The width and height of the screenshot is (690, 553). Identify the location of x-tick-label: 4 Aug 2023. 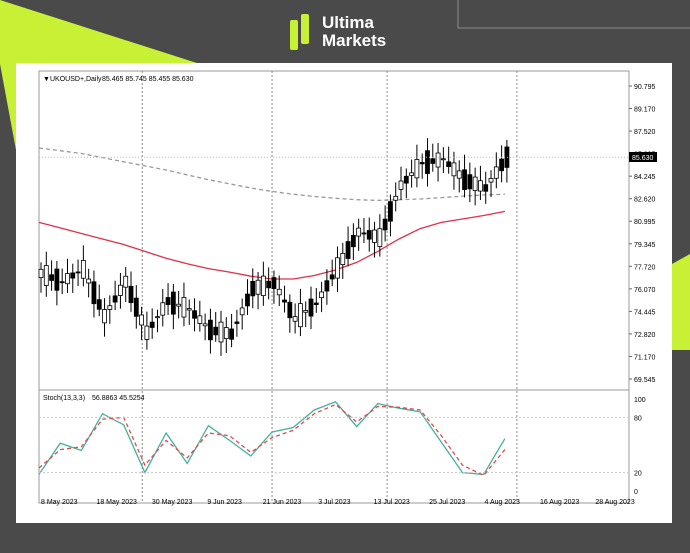
(503, 502).